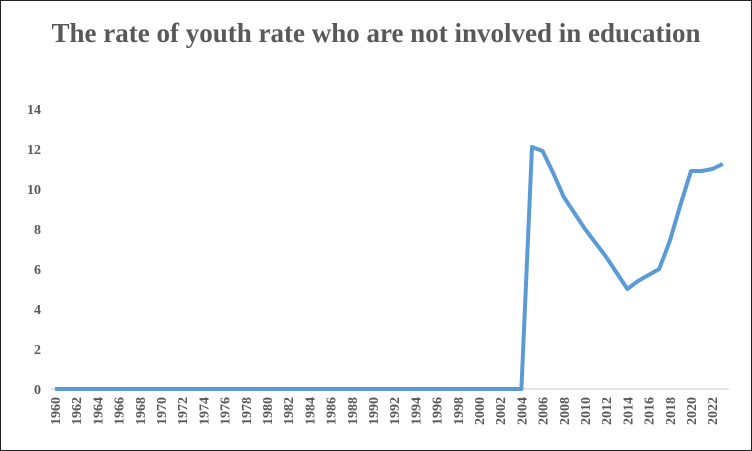  I want to click on y-tick-label: 6, so click(37, 270).